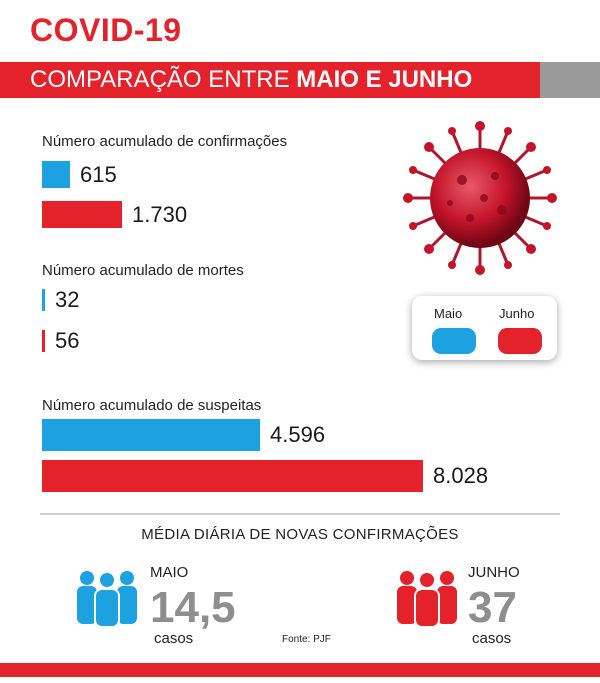 This screenshot has height=683, width=600. Describe the element at coordinates (143, 270) in the screenshot. I see `group-label: Número acumulado de mortes` at that location.